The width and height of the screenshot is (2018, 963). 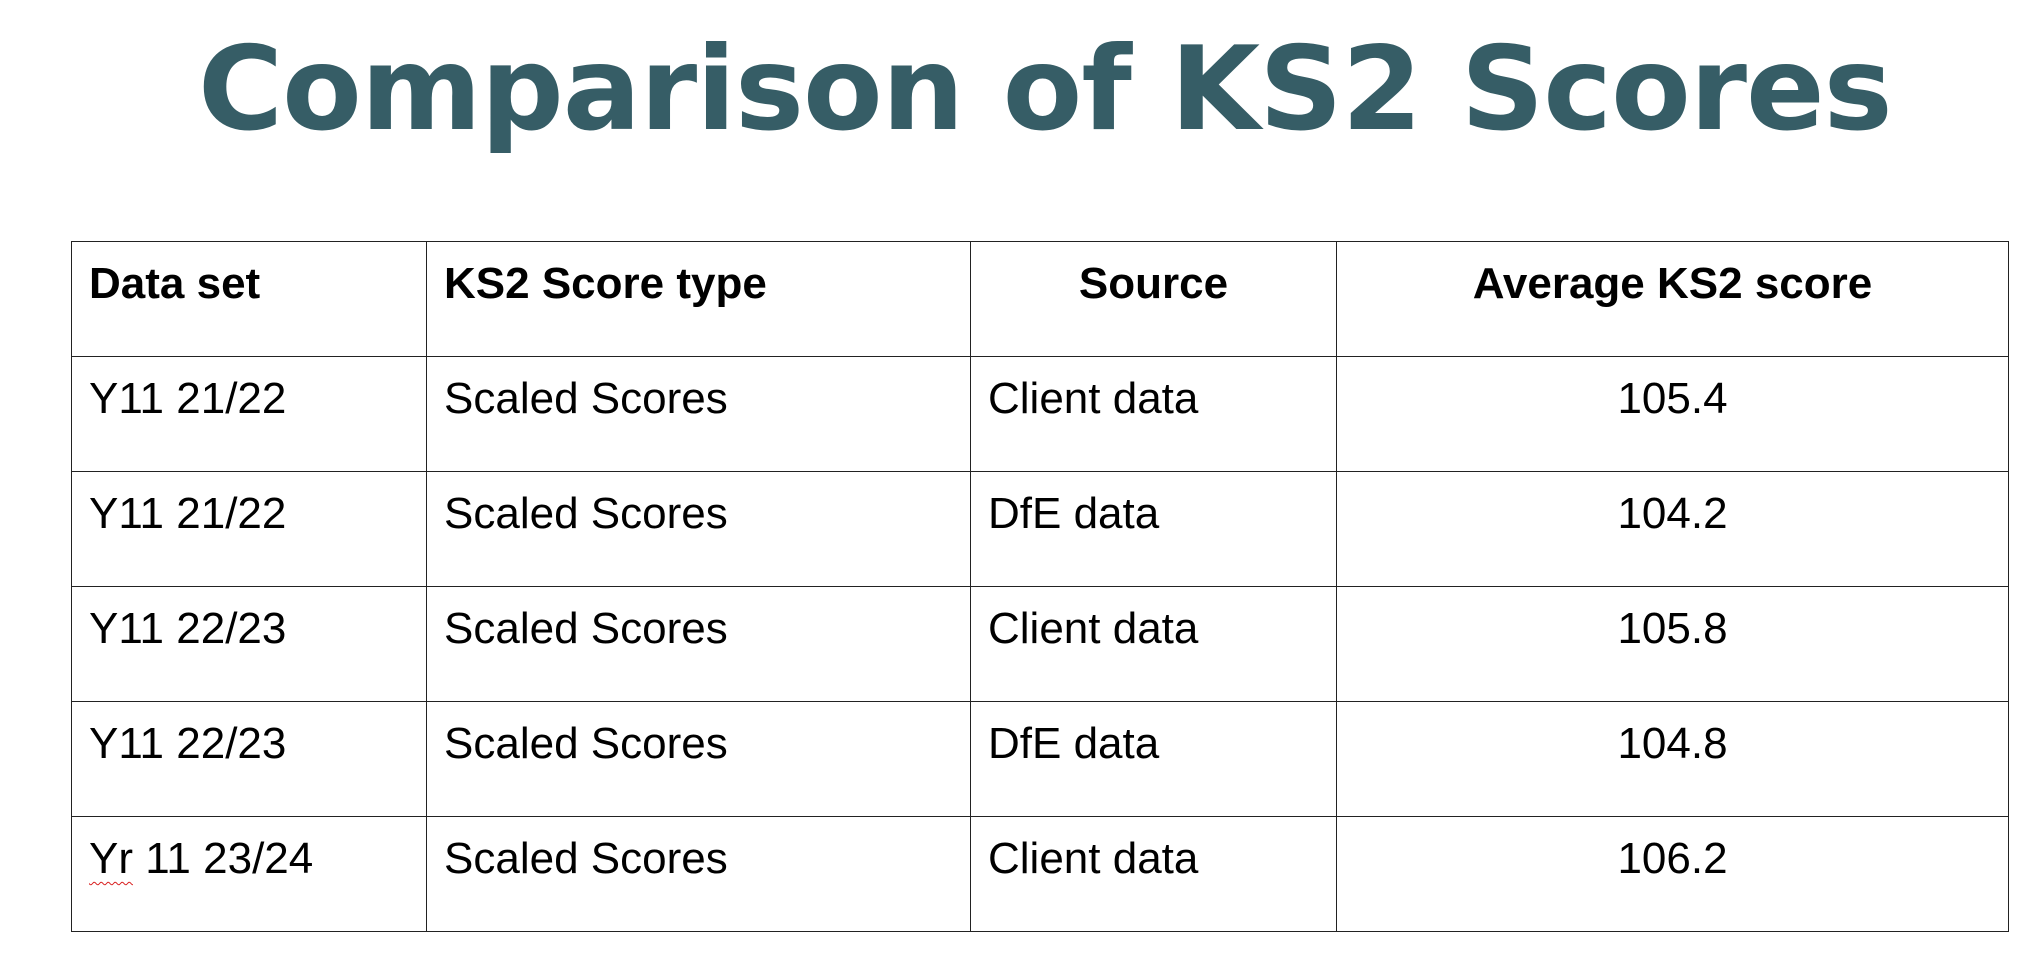 I want to click on header-score-type: KS2 Score type, so click(x=698, y=299).